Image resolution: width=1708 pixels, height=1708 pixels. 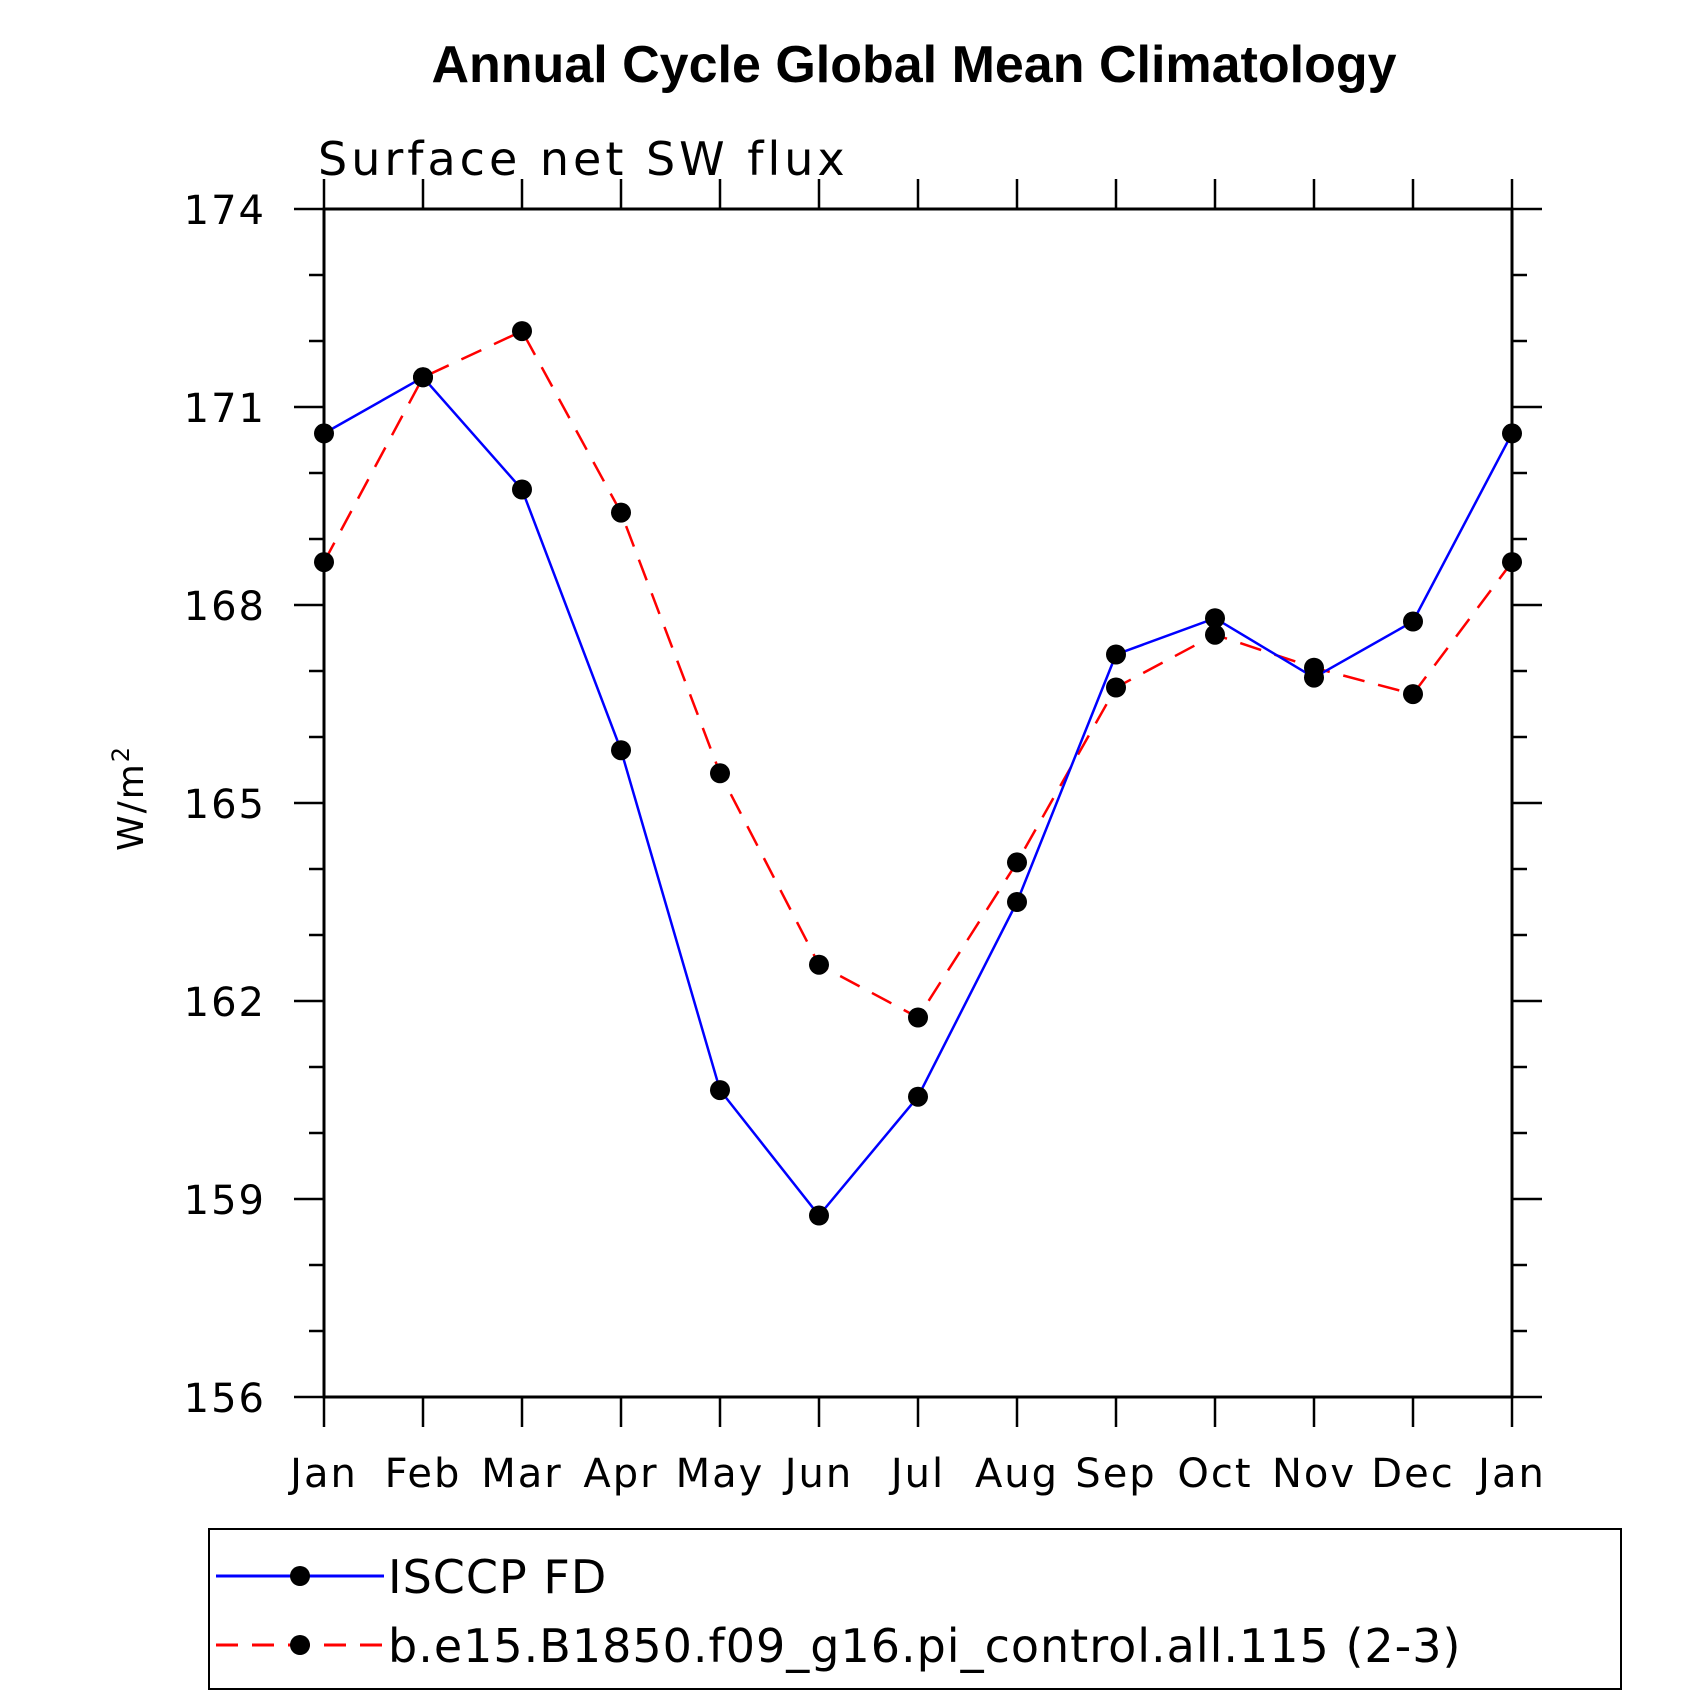 What do you see at coordinates (913, 65) in the screenshot?
I see `chart-title: Annual Cycle Global Mean Climatology` at bounding box center [913, 65].